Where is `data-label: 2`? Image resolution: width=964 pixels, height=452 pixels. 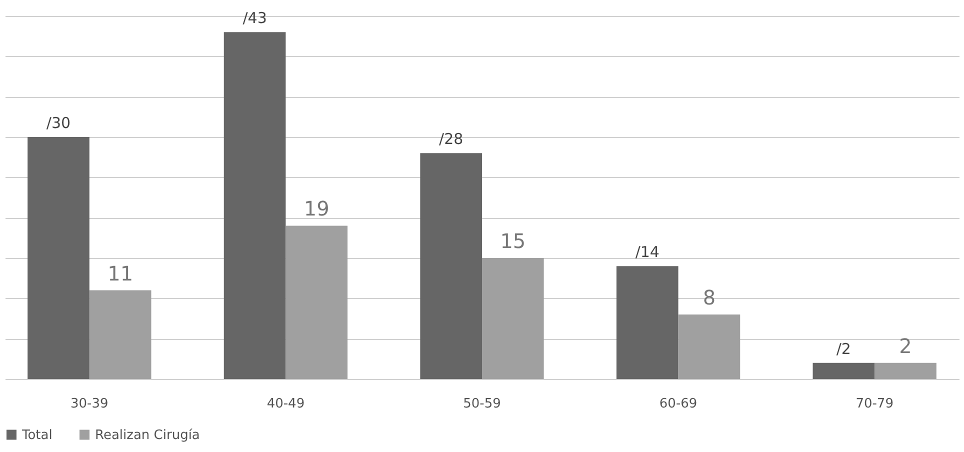 data-label: 2 is located at coordinates (905, 346).